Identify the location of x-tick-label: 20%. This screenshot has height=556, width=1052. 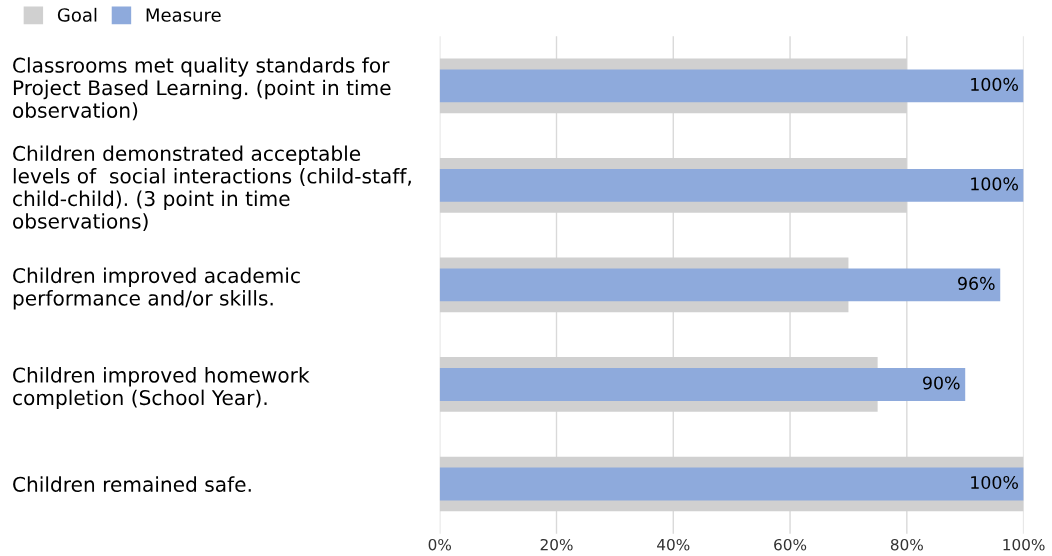
(556, 544).